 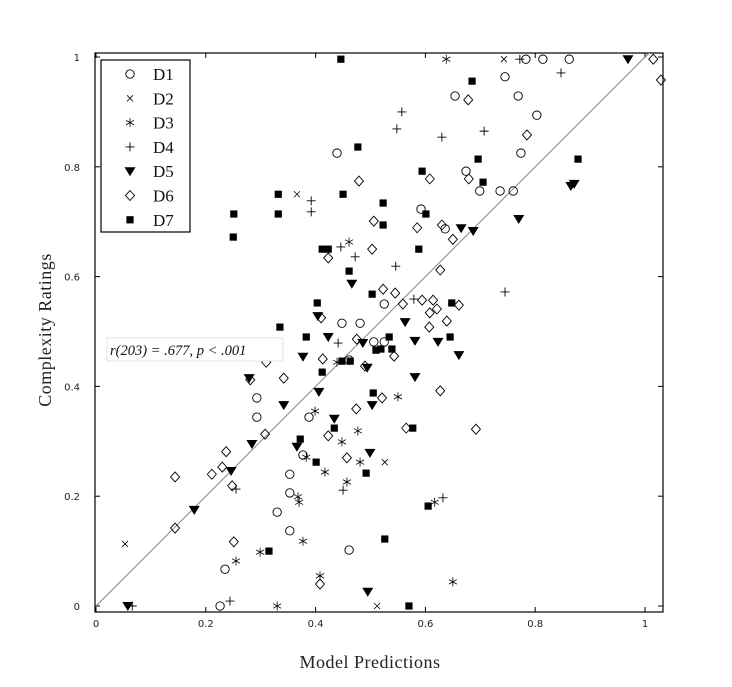 What do you see at coordinates (316, 624) in the screenshot?
I see `x-tick-label: 0.4` at bounding box center [316, 624].